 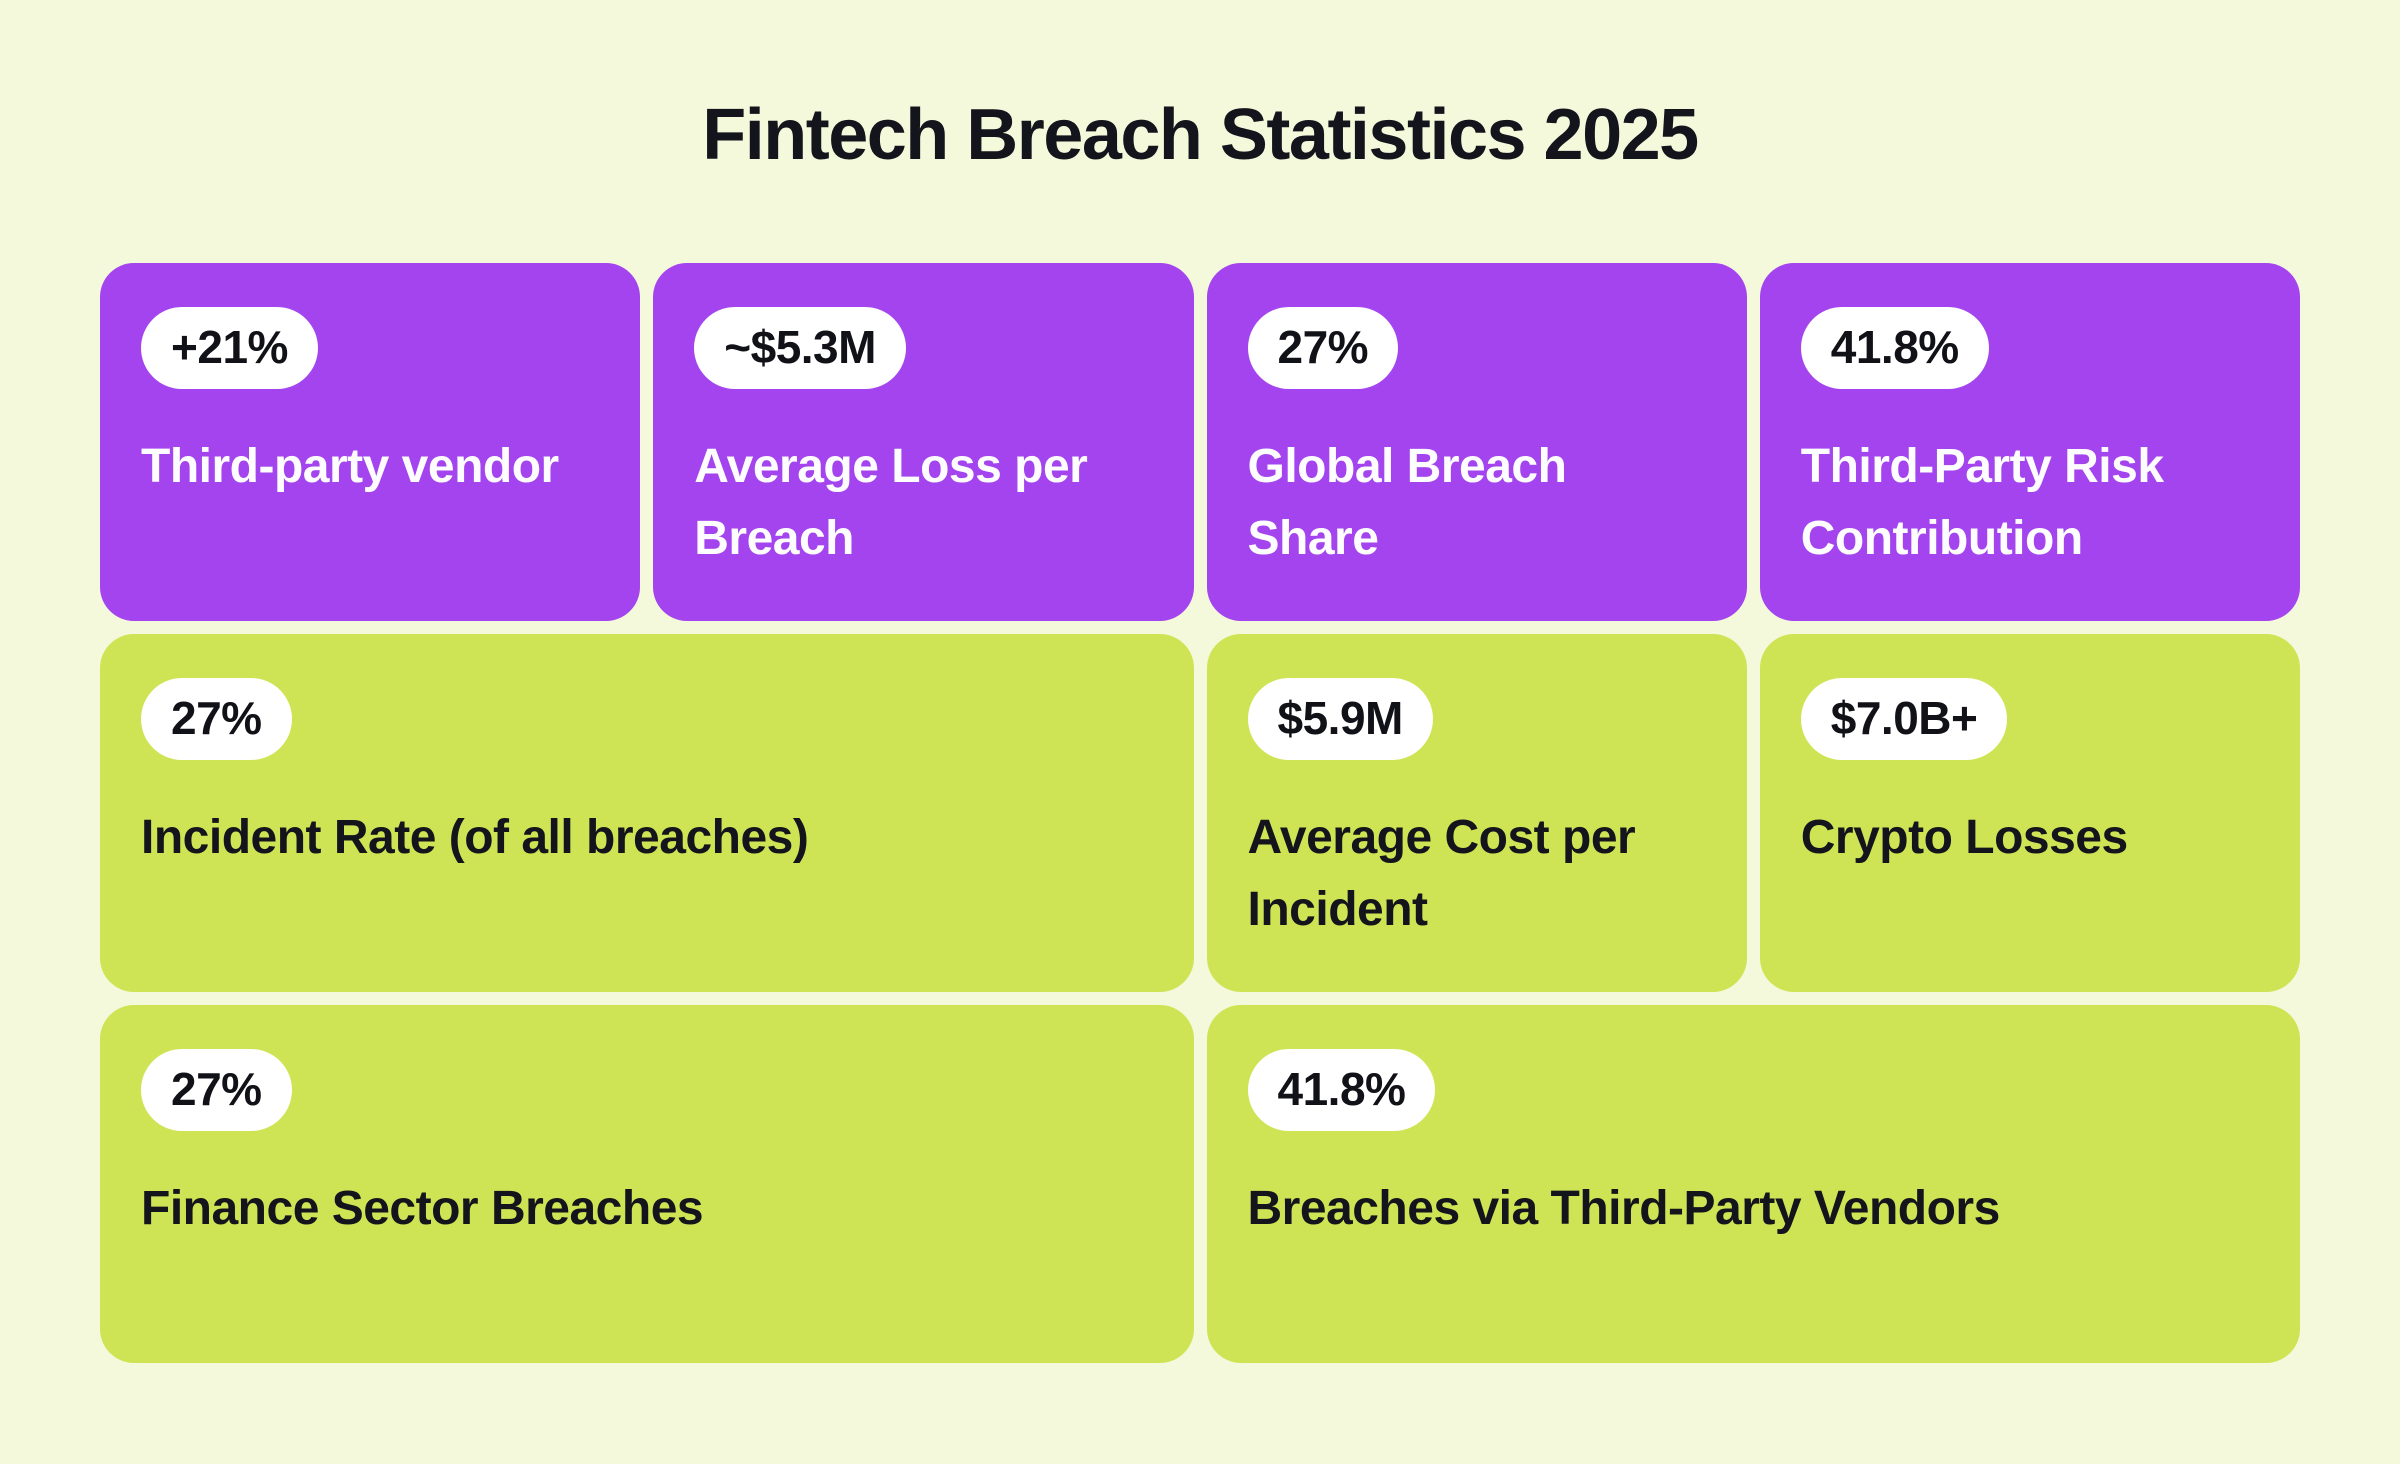 What do you see at coordinates (1982, 502) in the screenshot?
I see `stat-label: Third-Party Risk Contribution` at bounding box center [1982, 502].